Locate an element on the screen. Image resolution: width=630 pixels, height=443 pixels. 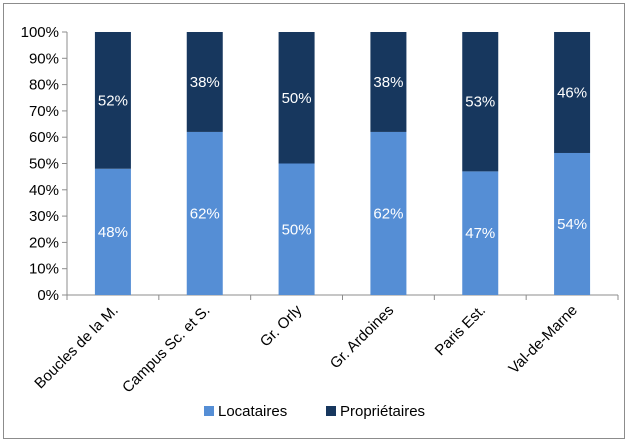
data-label: 53% is located at coordinates (480, 102).